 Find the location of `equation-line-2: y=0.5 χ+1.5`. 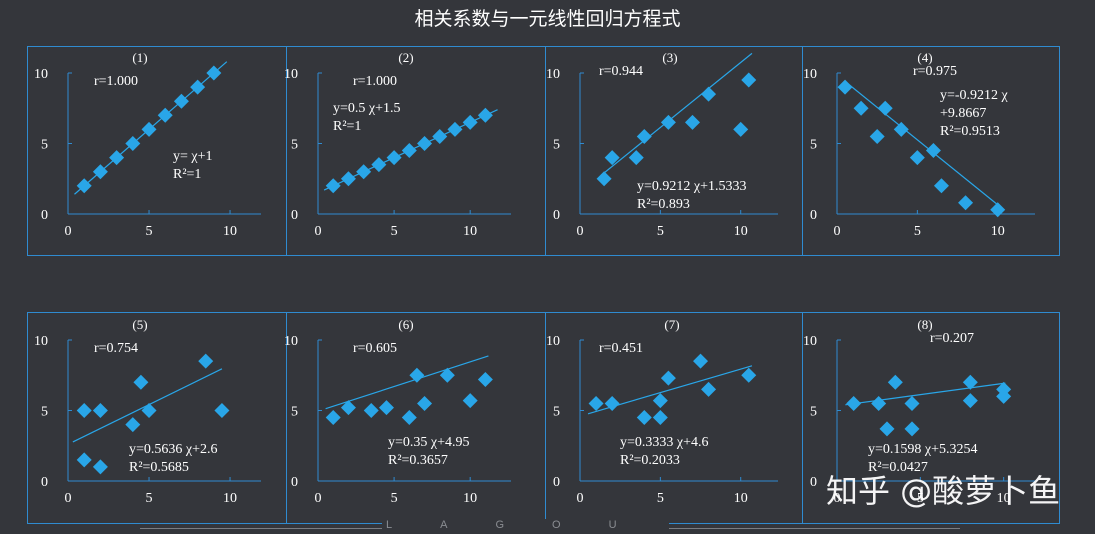

equation-line-2: y=0.5 χ+1.5 is located at coordinates (367, 108).